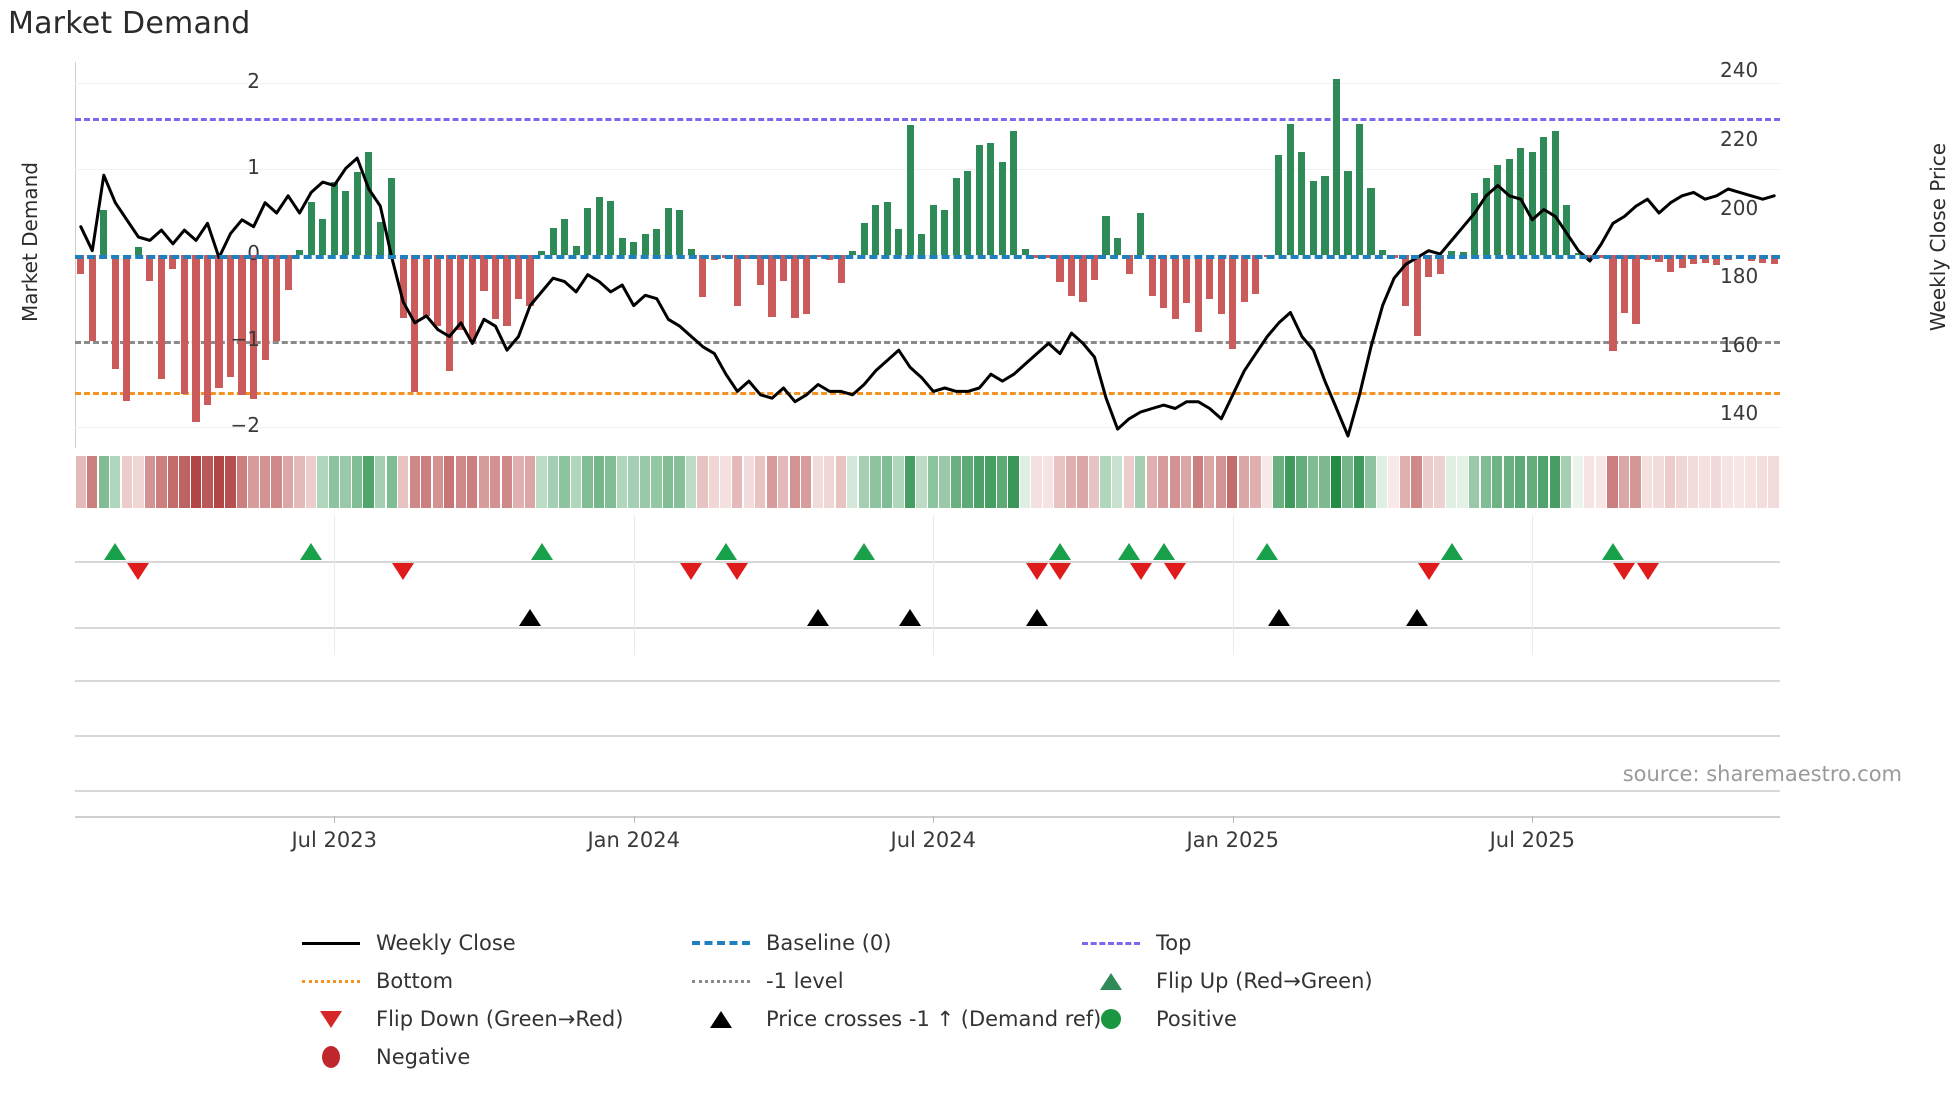 The image size is (1960, 1102). What do you see at coordinates (1233, 840) in the screenshot?
I see `x-tick-label: Jan 2025` at bounding box center [1233, 840].